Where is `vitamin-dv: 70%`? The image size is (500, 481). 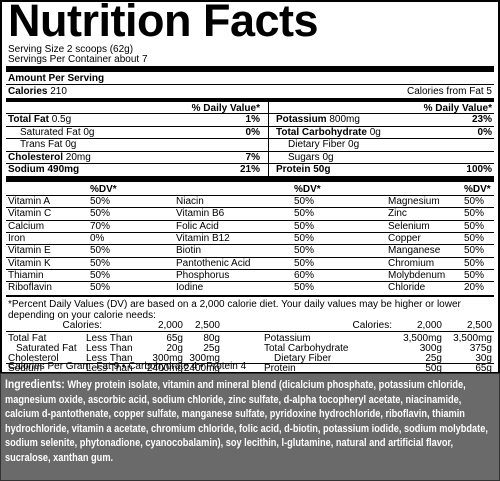 vitamin-dv: 70% is located at coordinates (100, 226).